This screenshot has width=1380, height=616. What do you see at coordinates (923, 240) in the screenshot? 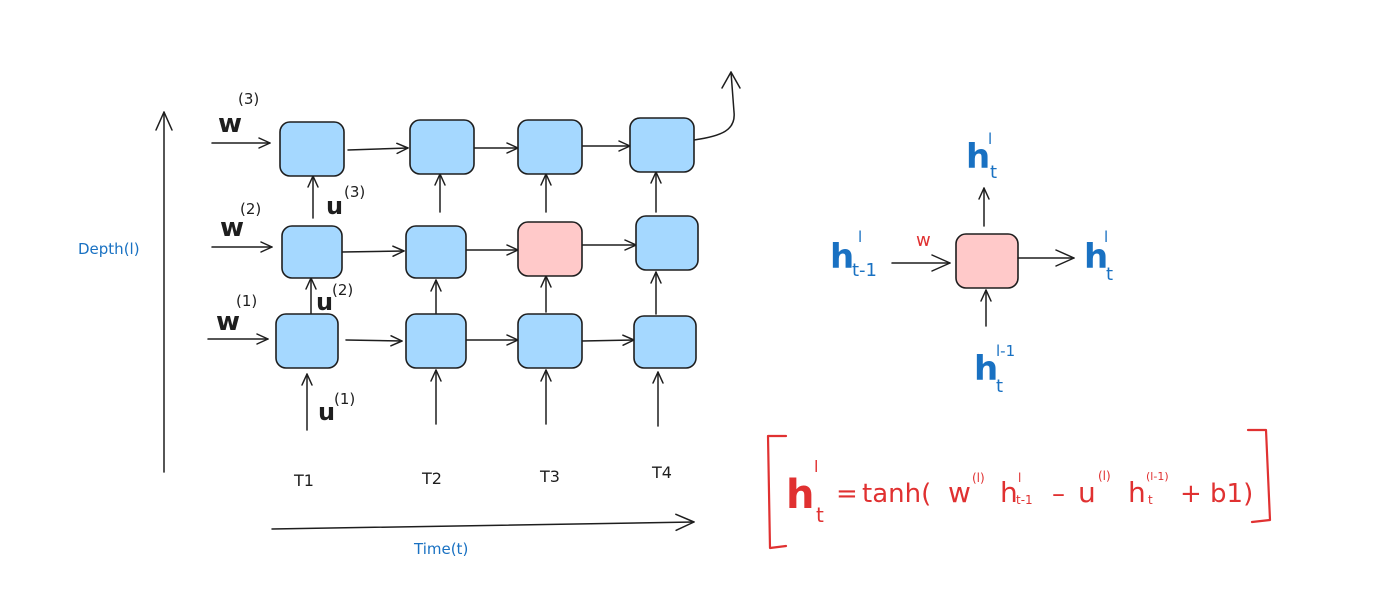
I see `detail-weight-label: w` at bounding box center [923, 240].